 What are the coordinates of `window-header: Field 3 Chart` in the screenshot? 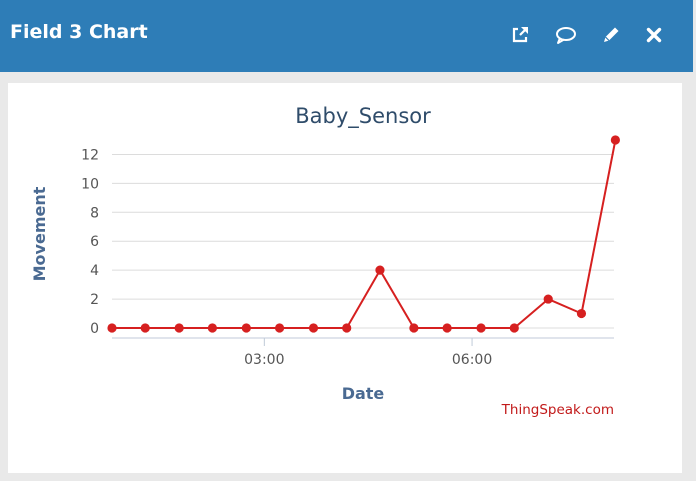 It's located at (346, 36).